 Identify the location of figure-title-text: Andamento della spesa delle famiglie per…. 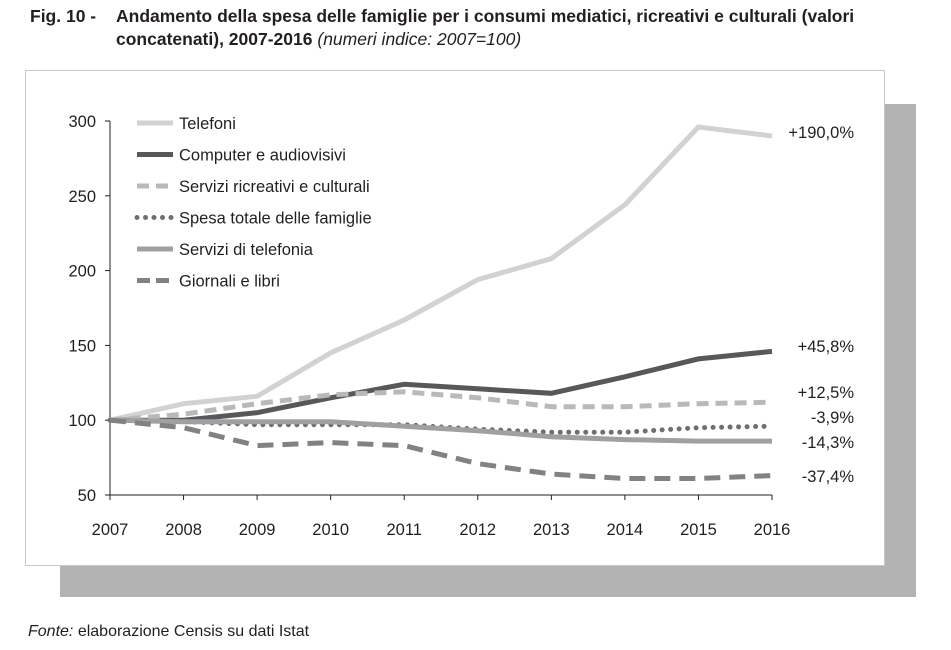
(523, 28).